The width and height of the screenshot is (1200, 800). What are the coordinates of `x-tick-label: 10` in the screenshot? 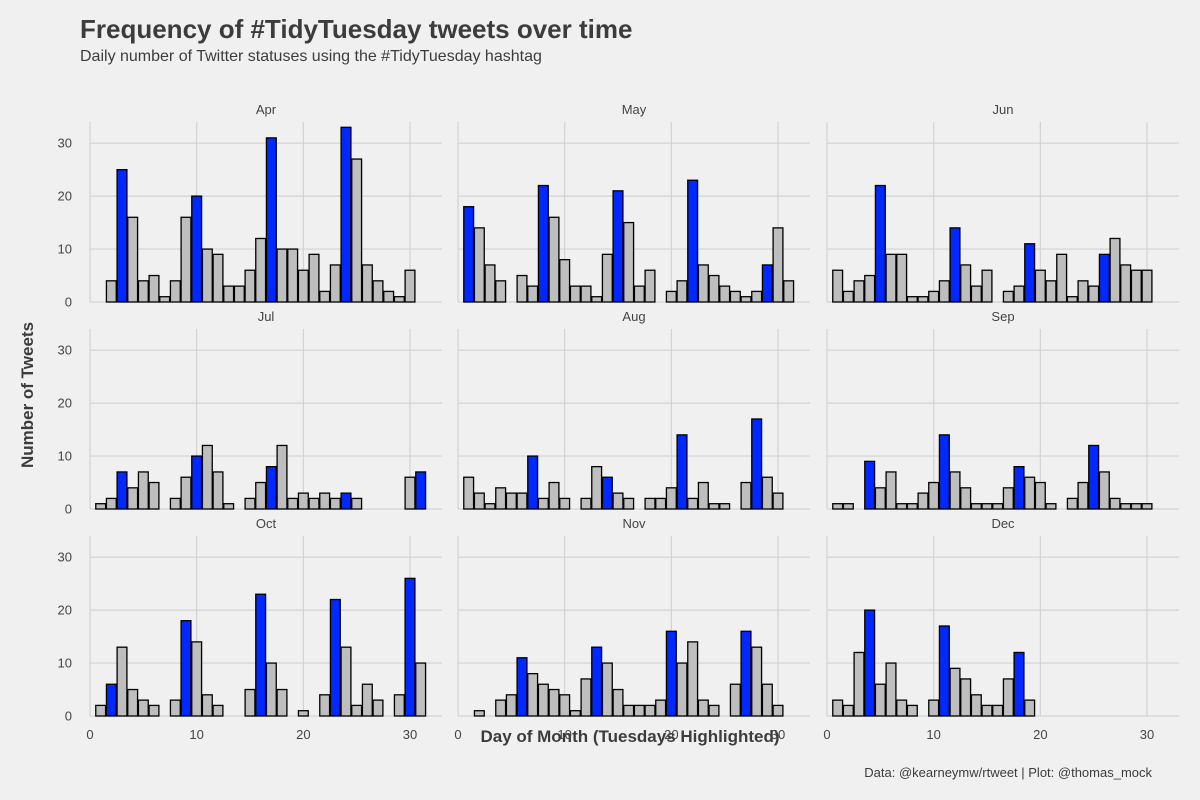 It's located at (196, 734).